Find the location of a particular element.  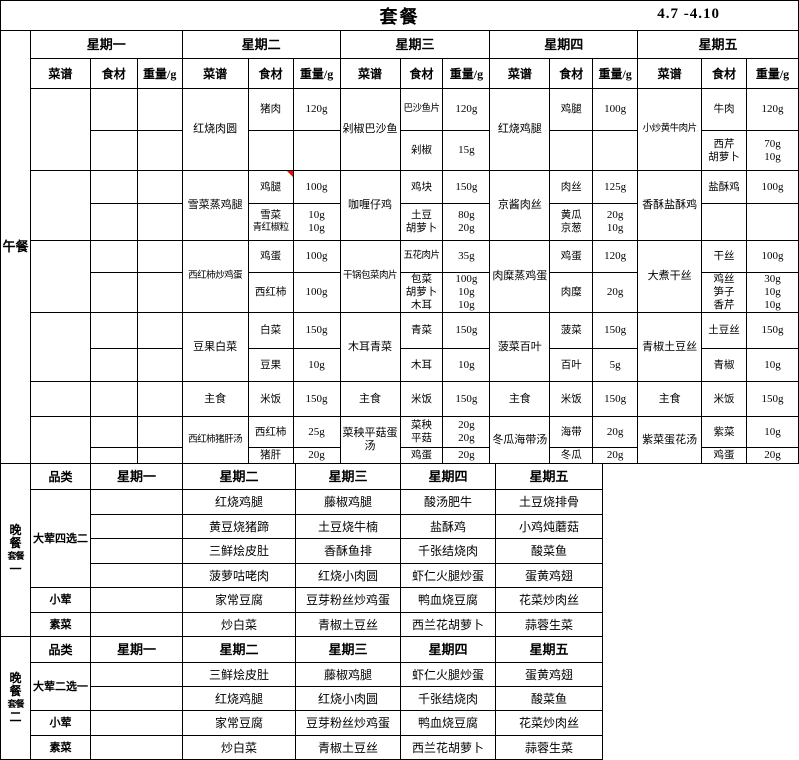

weight-cell: 10g is located at coordinates (466, 365).